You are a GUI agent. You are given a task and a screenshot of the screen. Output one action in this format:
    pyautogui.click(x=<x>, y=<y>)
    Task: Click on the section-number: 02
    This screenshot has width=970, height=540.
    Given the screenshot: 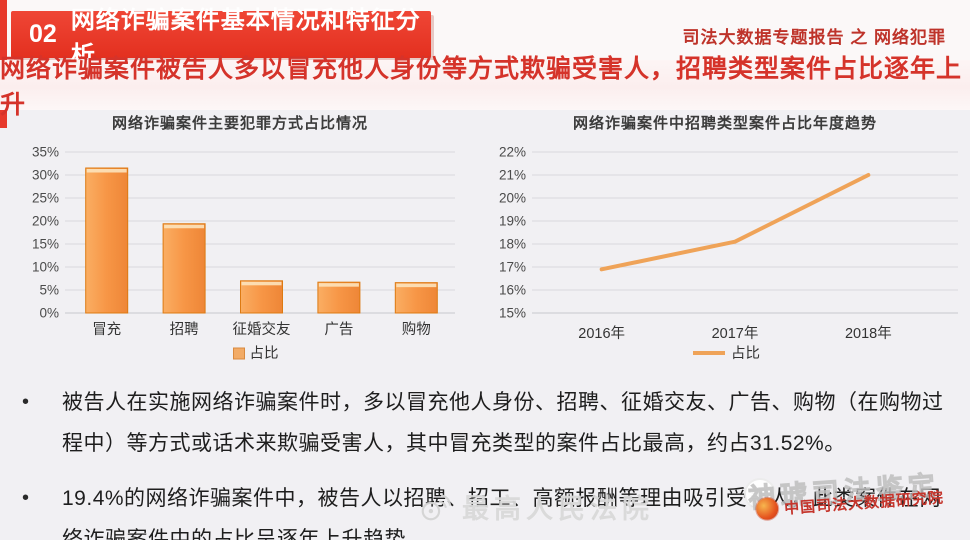 What is the action you would take?
    pyautogui.click(x=43, y=34)
    